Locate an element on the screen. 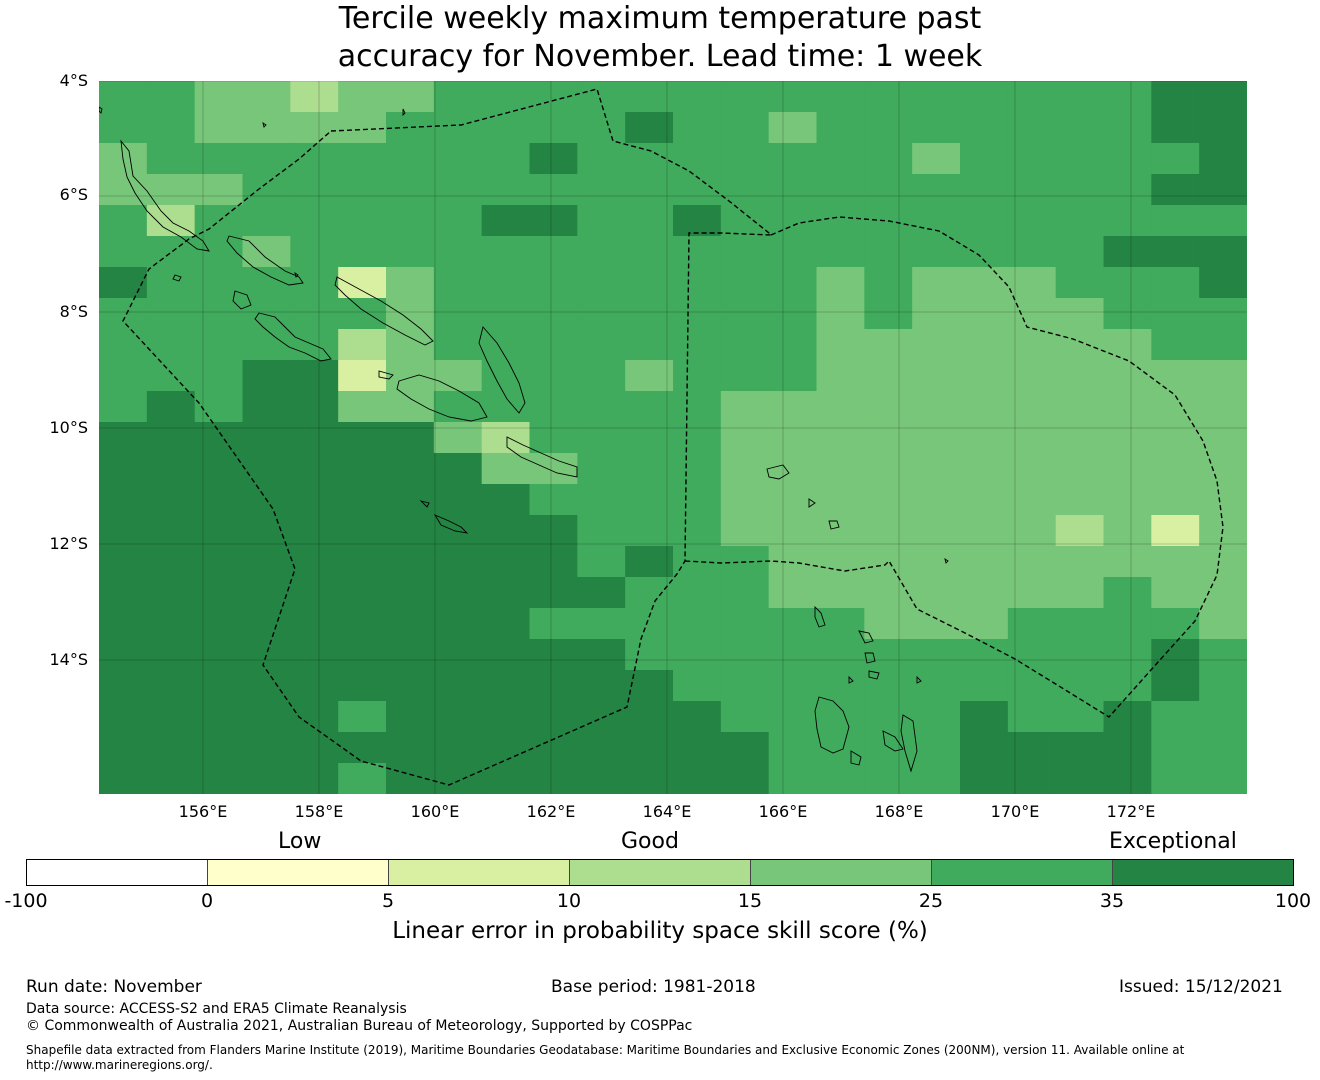 The height and width of the screenshot is (1080, 1320). coastline-efate is located at coordinates (856, 758).